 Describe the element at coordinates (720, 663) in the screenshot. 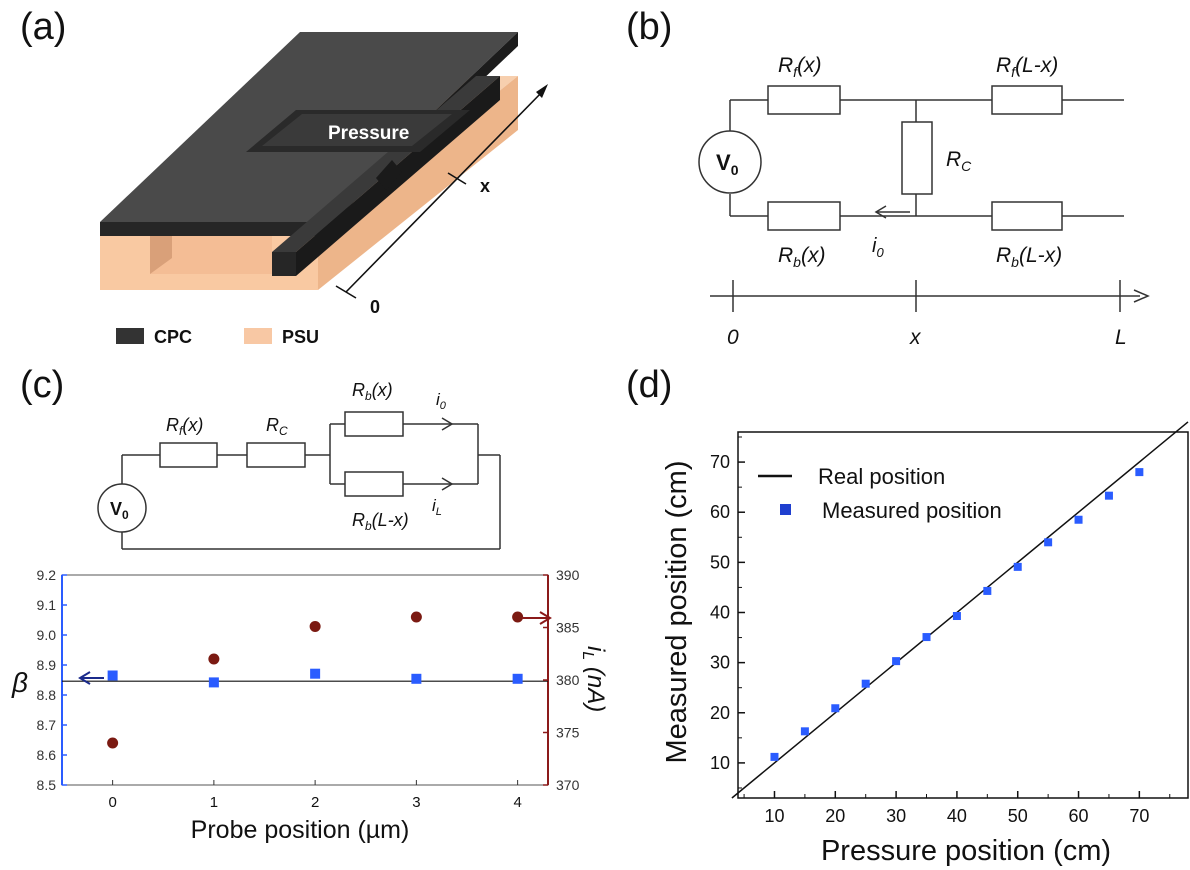

I see `y-tick-label: 30` at that location.